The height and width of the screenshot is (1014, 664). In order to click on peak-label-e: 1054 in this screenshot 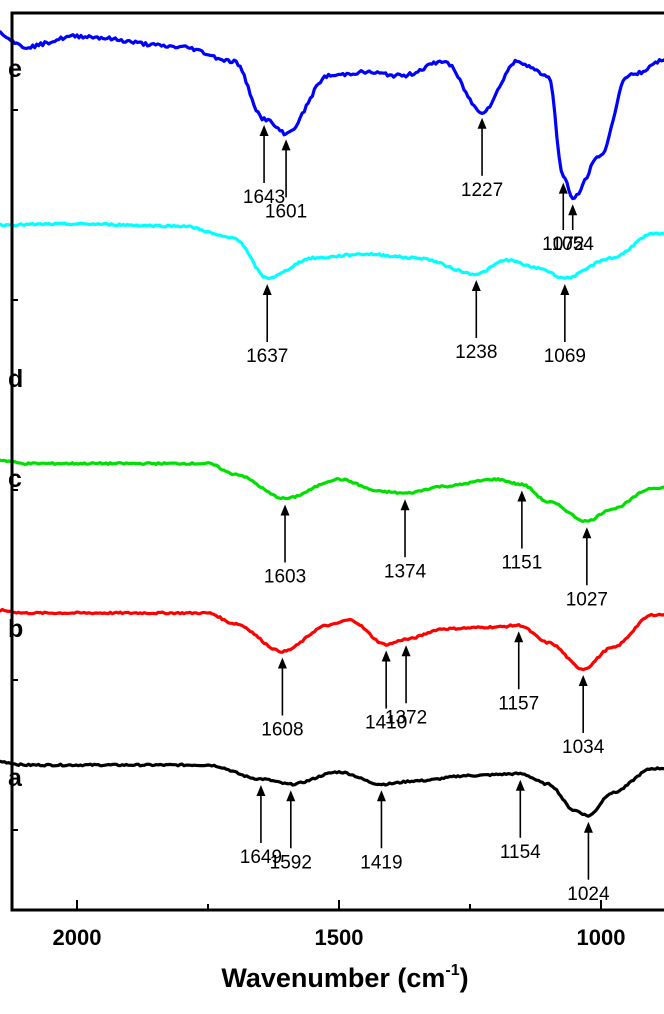, I will do `click(573, 244)`.